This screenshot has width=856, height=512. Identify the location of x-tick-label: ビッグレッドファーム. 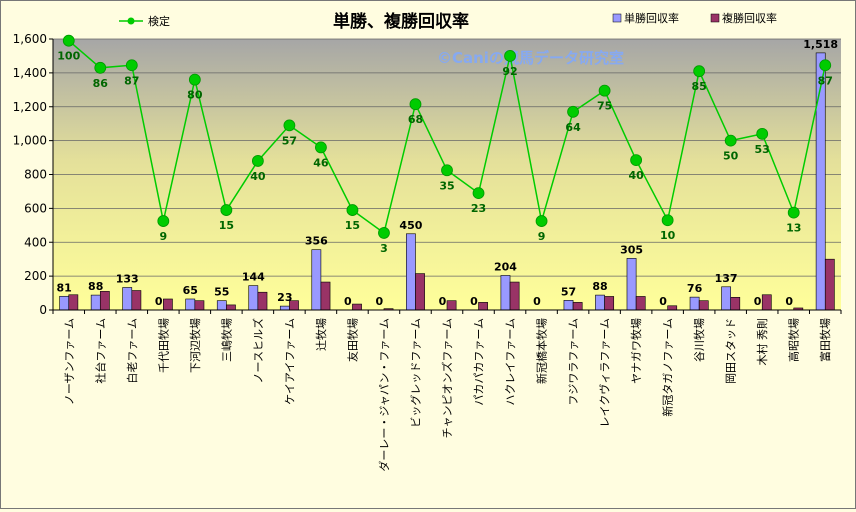
(415, 373).